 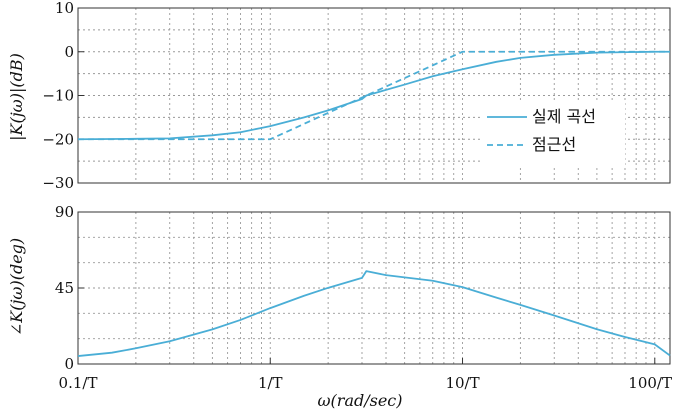 What do you see at coordinates (462, 383) in the screenshot?
I see `phase-x-tick-label: 10/T` at bounding box center [462, 383].